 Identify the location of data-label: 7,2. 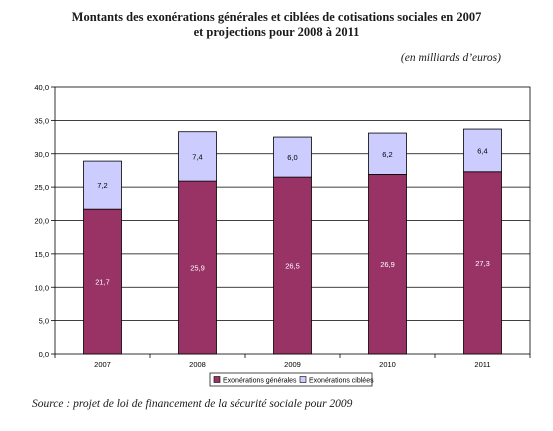
(102, 185).